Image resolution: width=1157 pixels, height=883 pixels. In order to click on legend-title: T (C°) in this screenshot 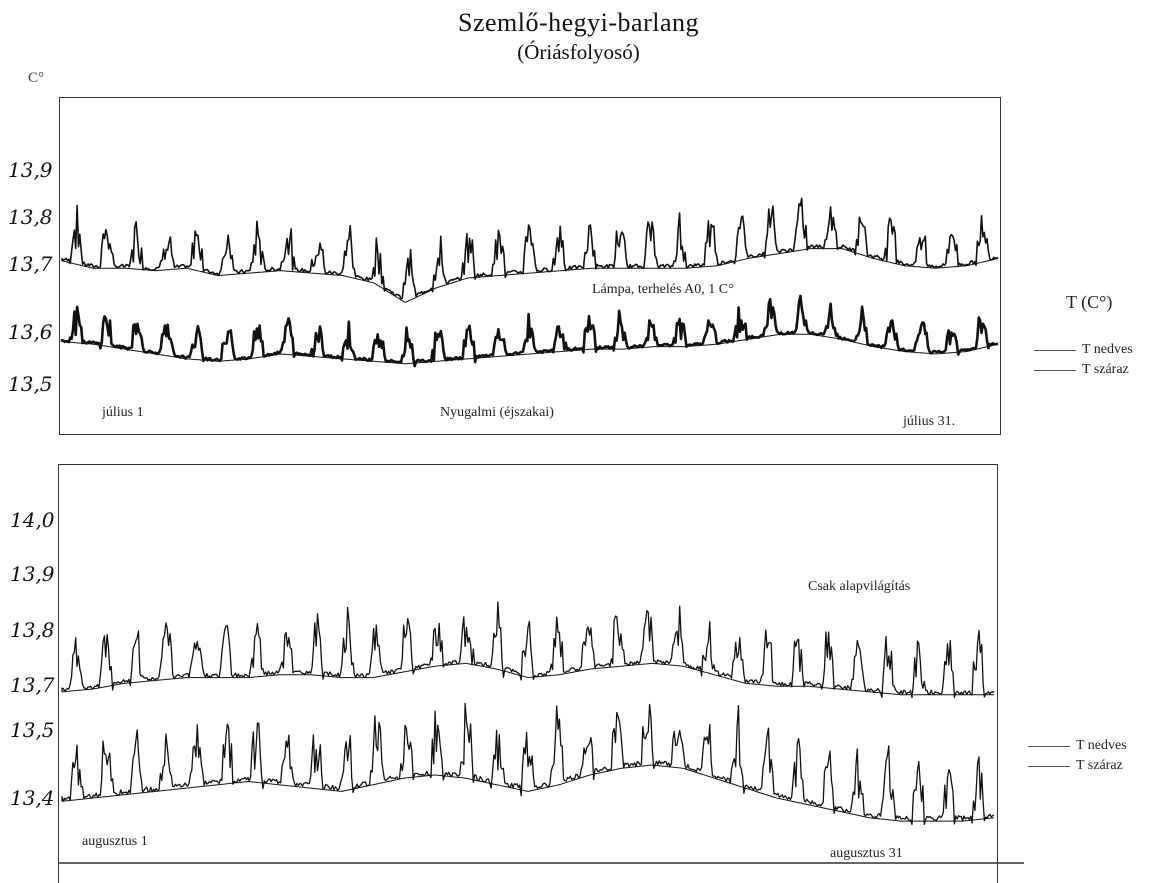, I will do `click(1089, 302)`.